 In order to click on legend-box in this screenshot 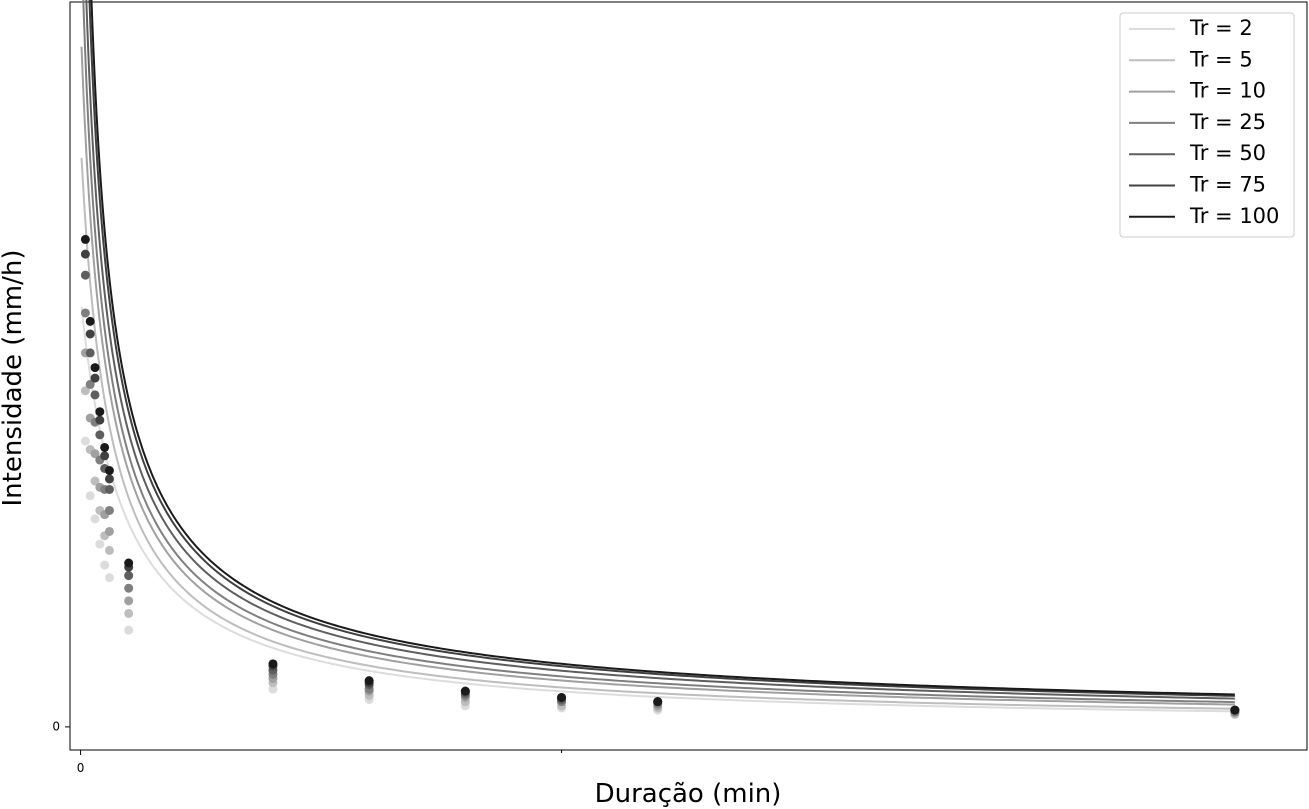, I will do `click(1207, 125)`.